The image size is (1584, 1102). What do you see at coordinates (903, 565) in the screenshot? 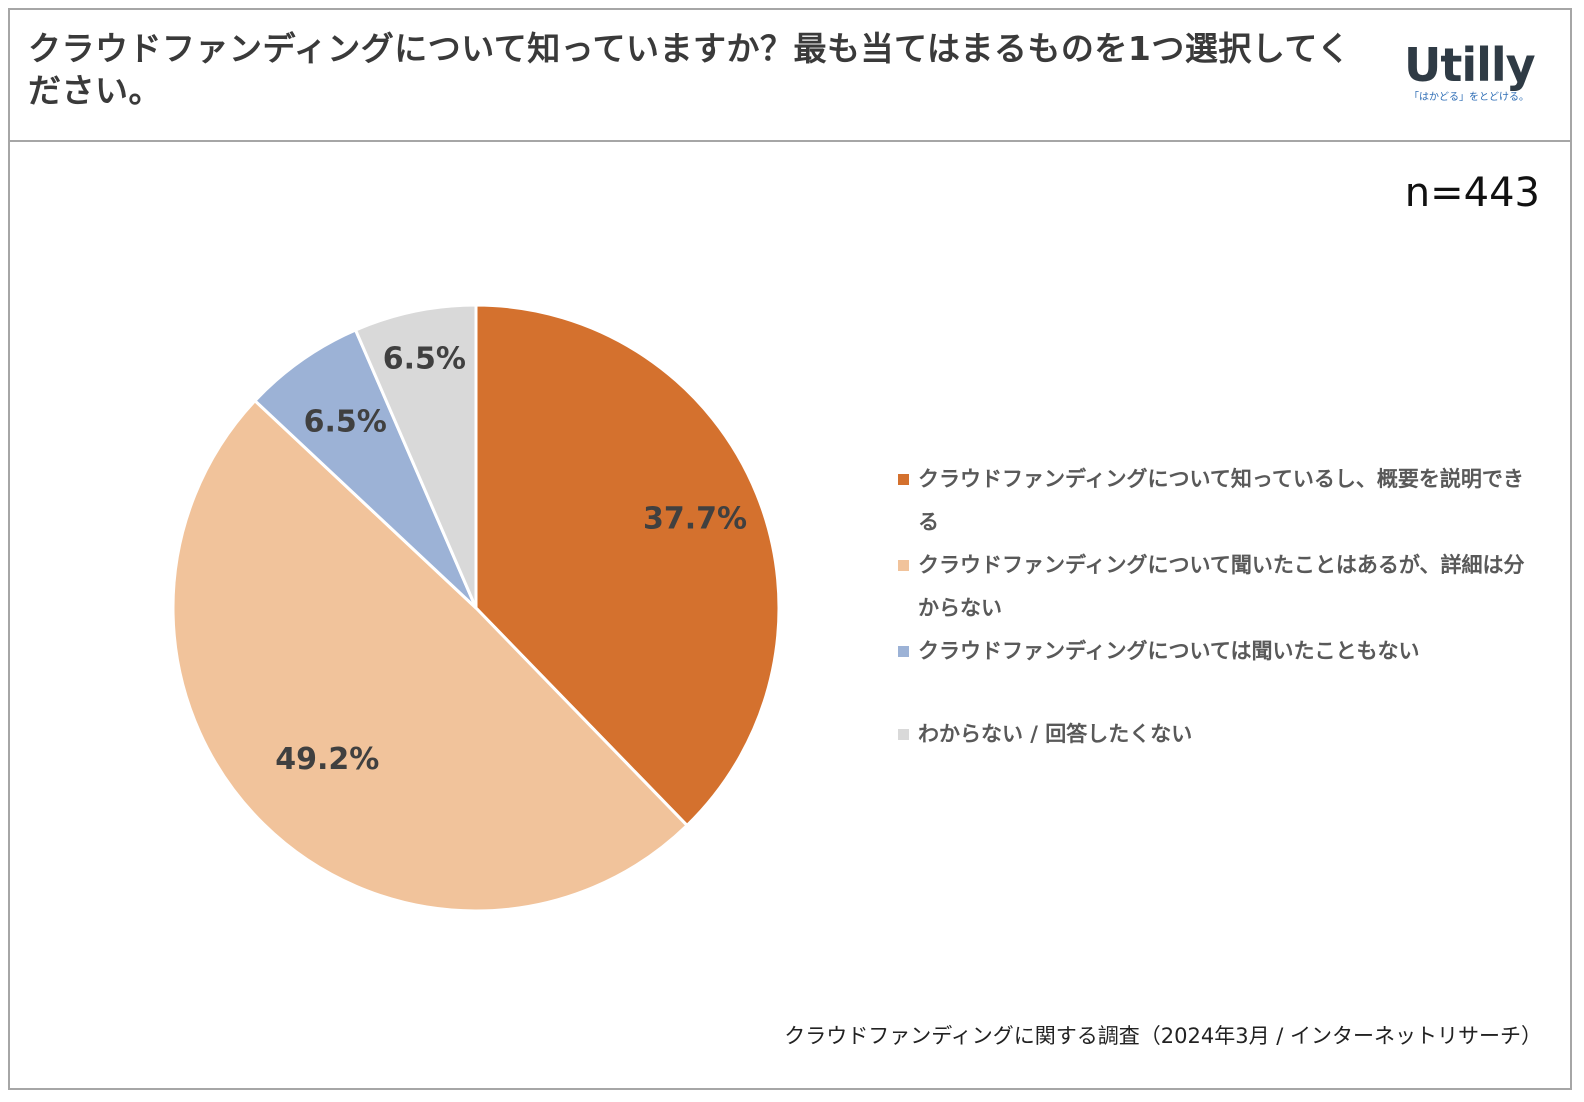
I see `legend-swatch-heard` at bounding box center [903, 565].